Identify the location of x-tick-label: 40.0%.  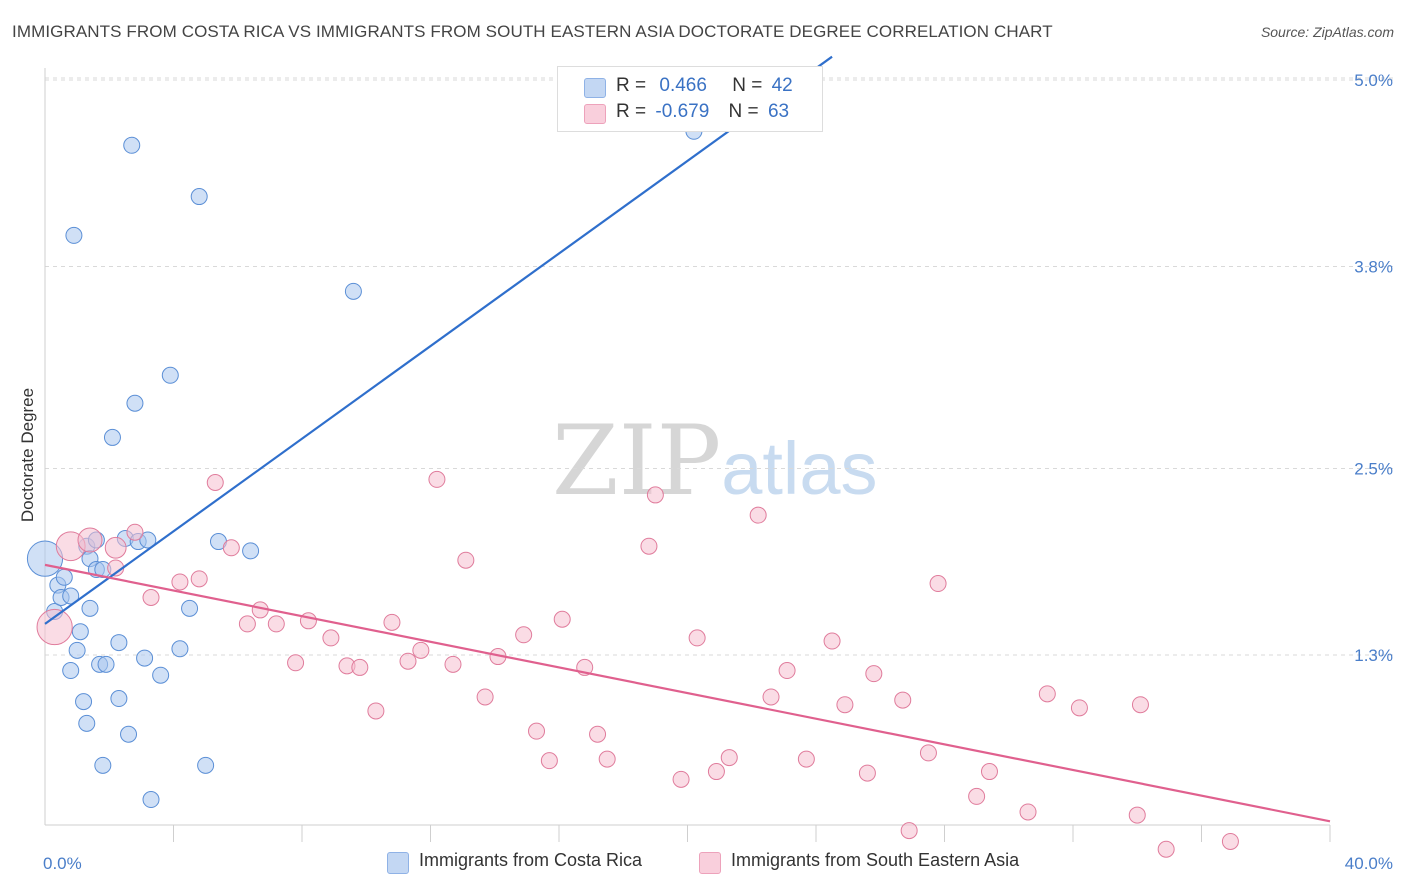
(1369, 863).